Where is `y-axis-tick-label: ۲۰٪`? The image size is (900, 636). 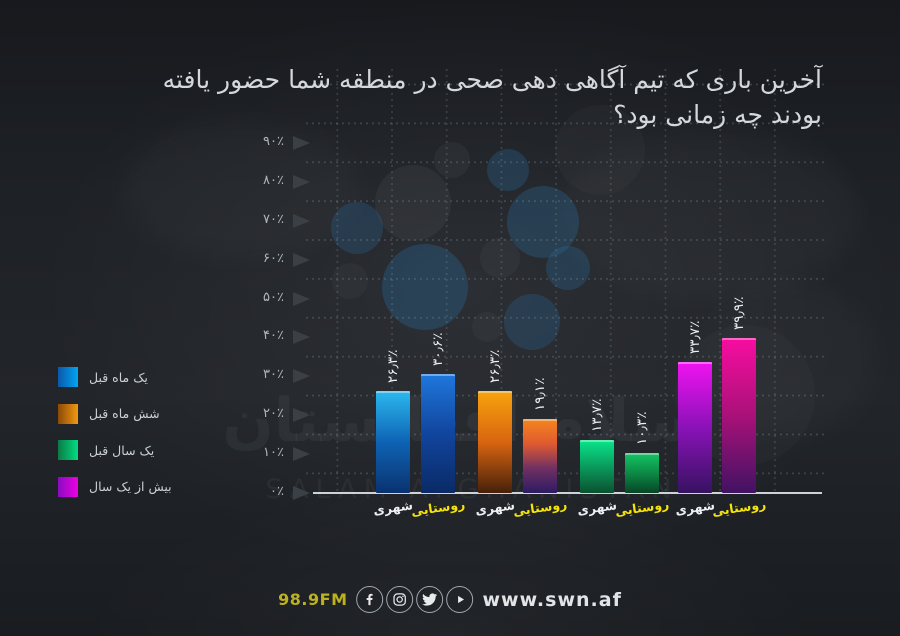
y-axis-tick-label: ۲۰٪ is located at coordinates (273, 414).